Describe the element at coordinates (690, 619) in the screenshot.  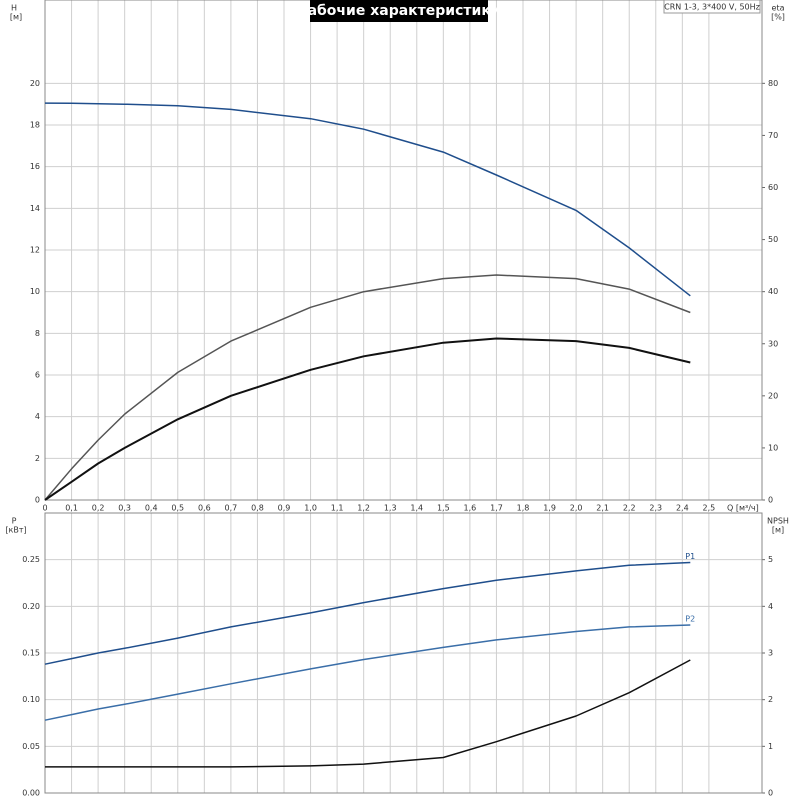
I see `series-label: P2` at that location.